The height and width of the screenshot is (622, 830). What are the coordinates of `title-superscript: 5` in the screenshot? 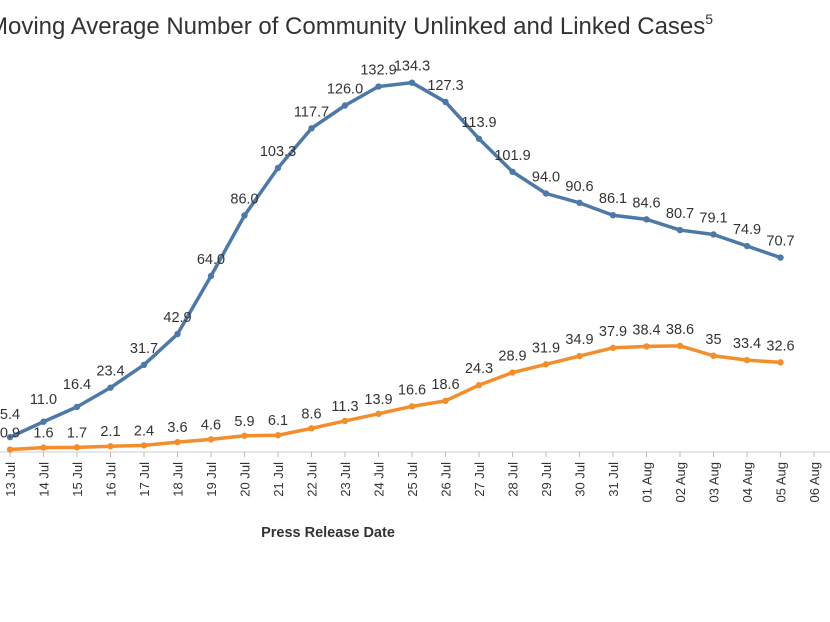 It's located at (709, 19).